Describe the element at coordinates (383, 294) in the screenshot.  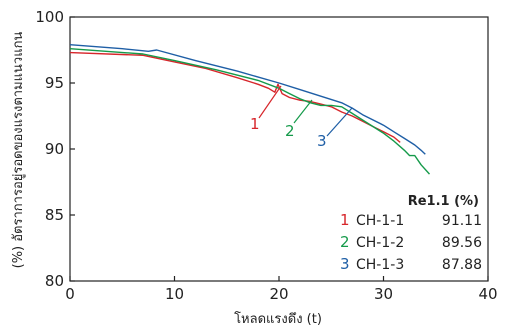
I see `x-tick-label: 30` at that location.